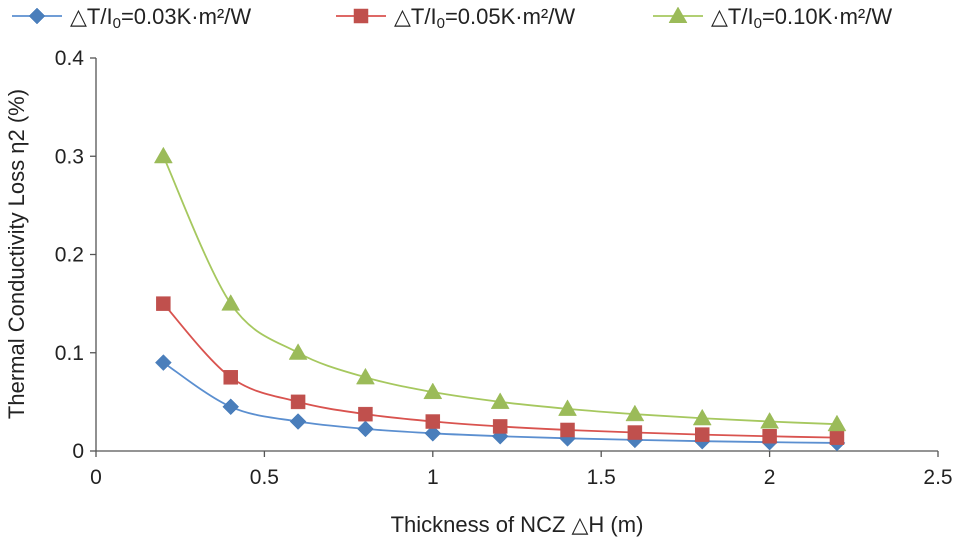 The width and height of the screenshot is (969, 542). I want to click on x-tick-label: 2.5, so click(937, 477).